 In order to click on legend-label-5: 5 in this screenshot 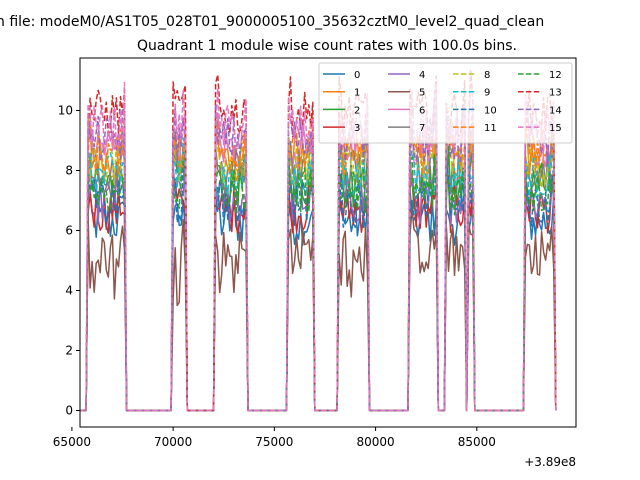, I will do `click(422, 93)`.